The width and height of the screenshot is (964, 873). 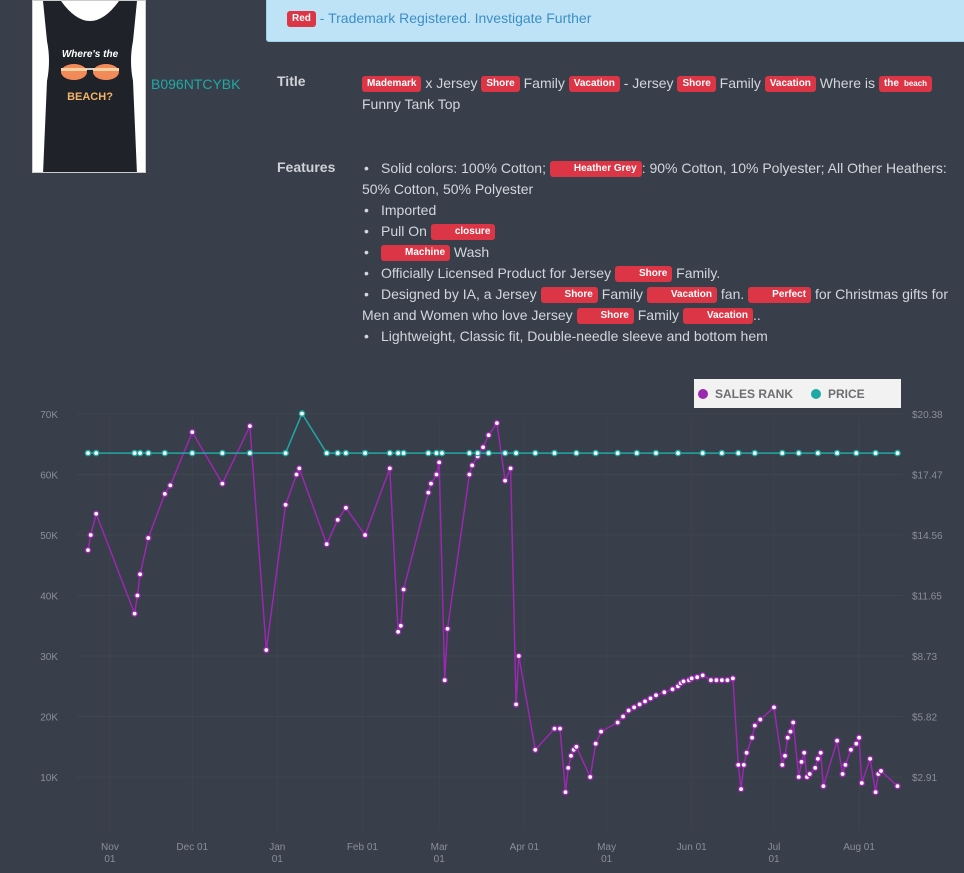 I want to click on legend-sales-rank-label: SALES RANK, so click(x=754, y=393).